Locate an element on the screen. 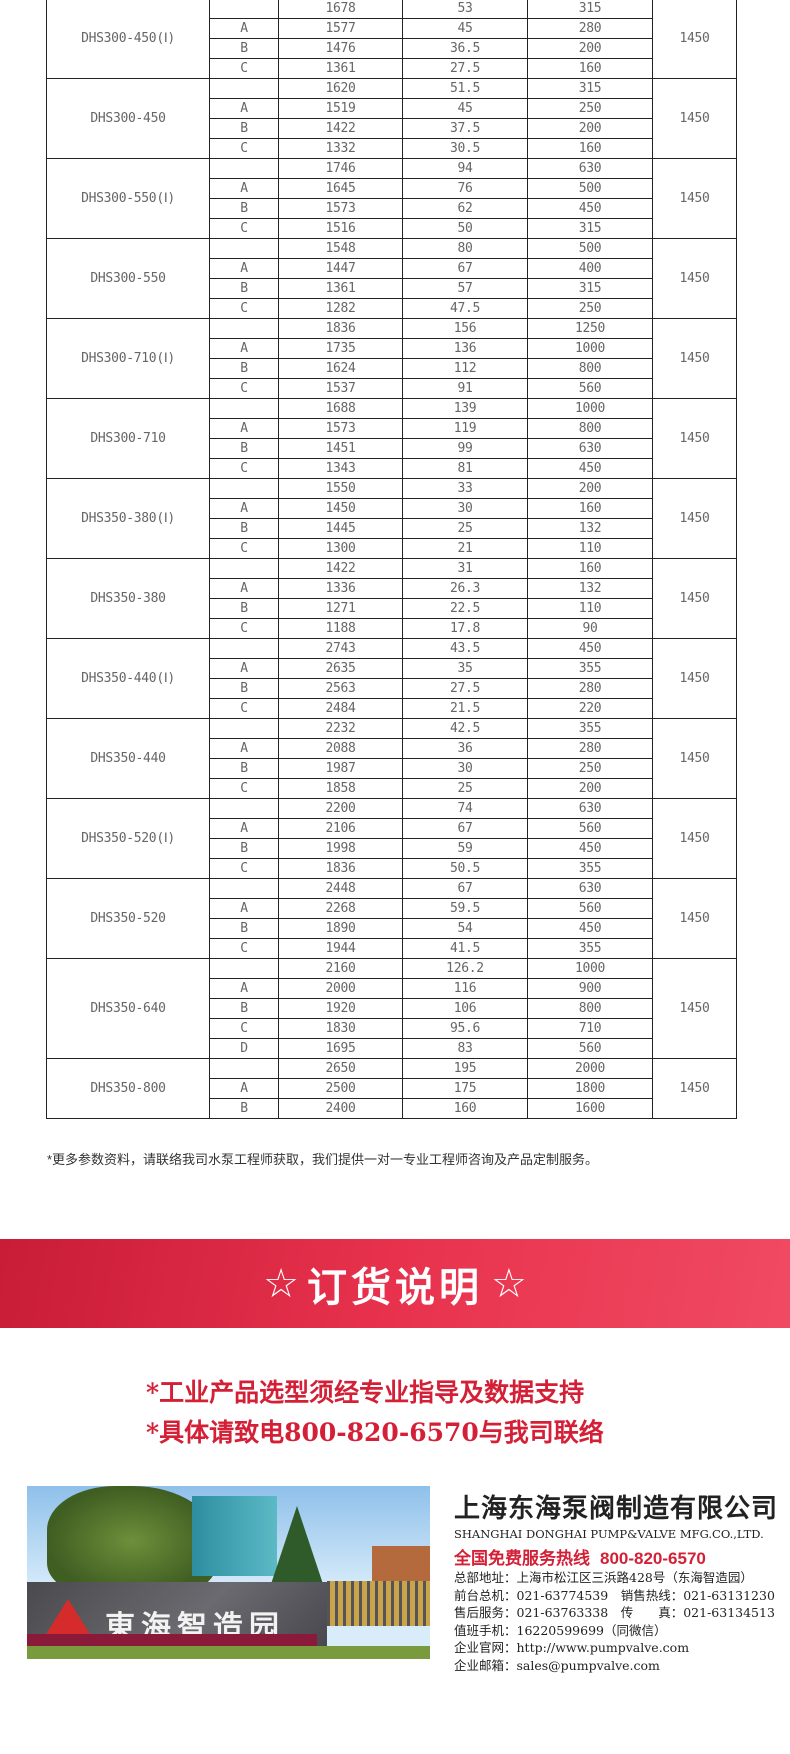 Image resolution: width=790 pixels, height=1754 pixels. model-cell: DHS350-440 is located at coordinates (128, 758).